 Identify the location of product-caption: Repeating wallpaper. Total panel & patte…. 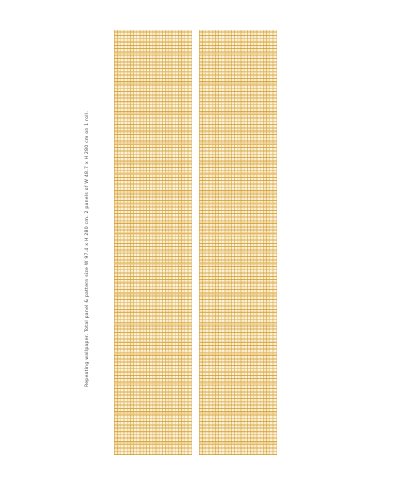
(87, 249).